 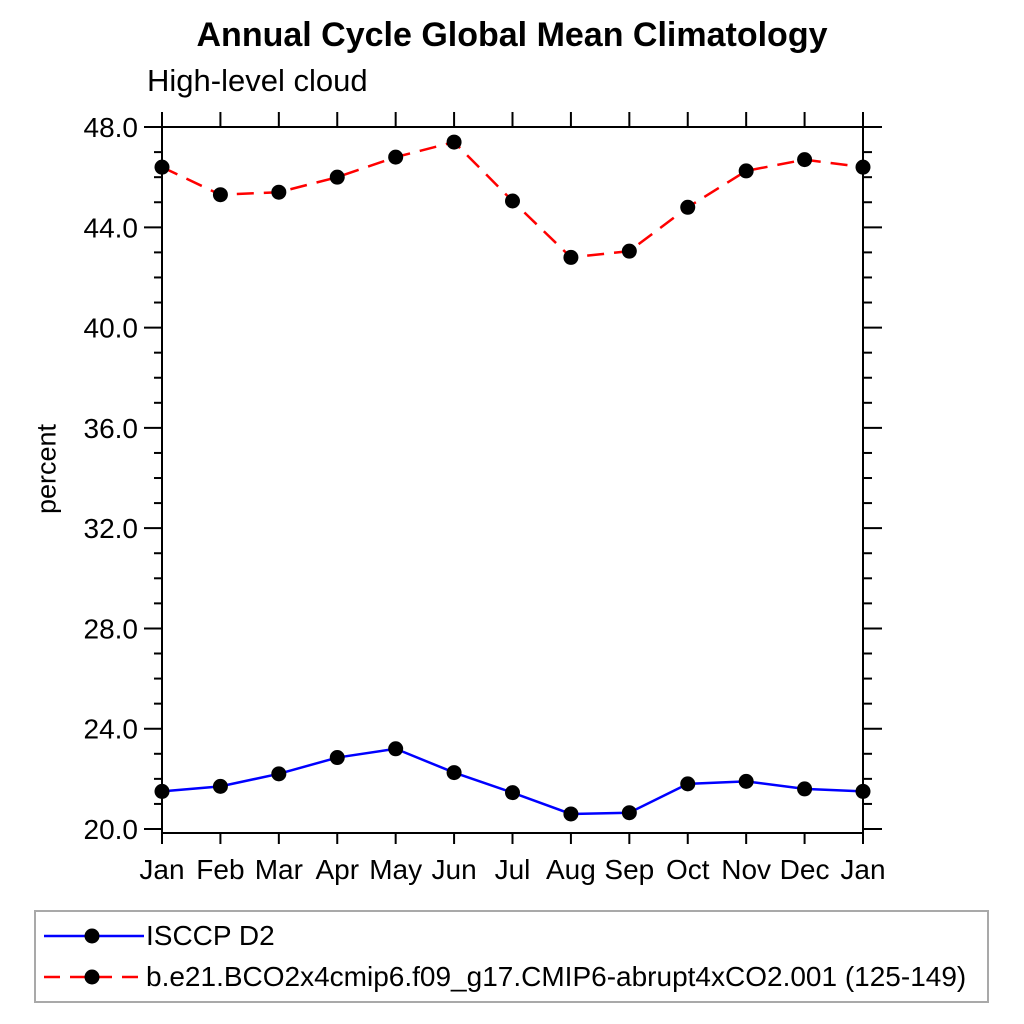 I want to click on x-tick-label: Nov, so click(x=746, y=869).